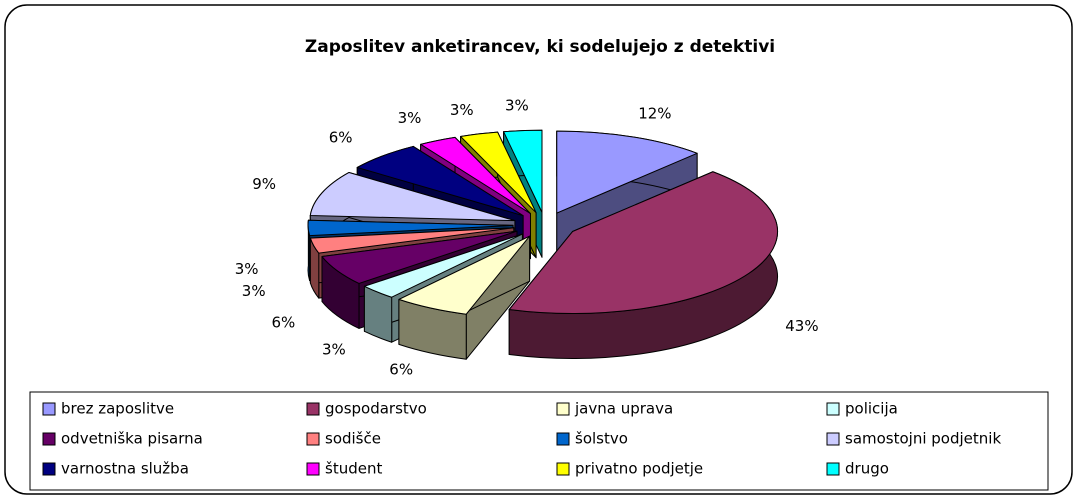 The image size is (1078, 504). I want to click on legend-label: šolstvo, so click(601, 439).